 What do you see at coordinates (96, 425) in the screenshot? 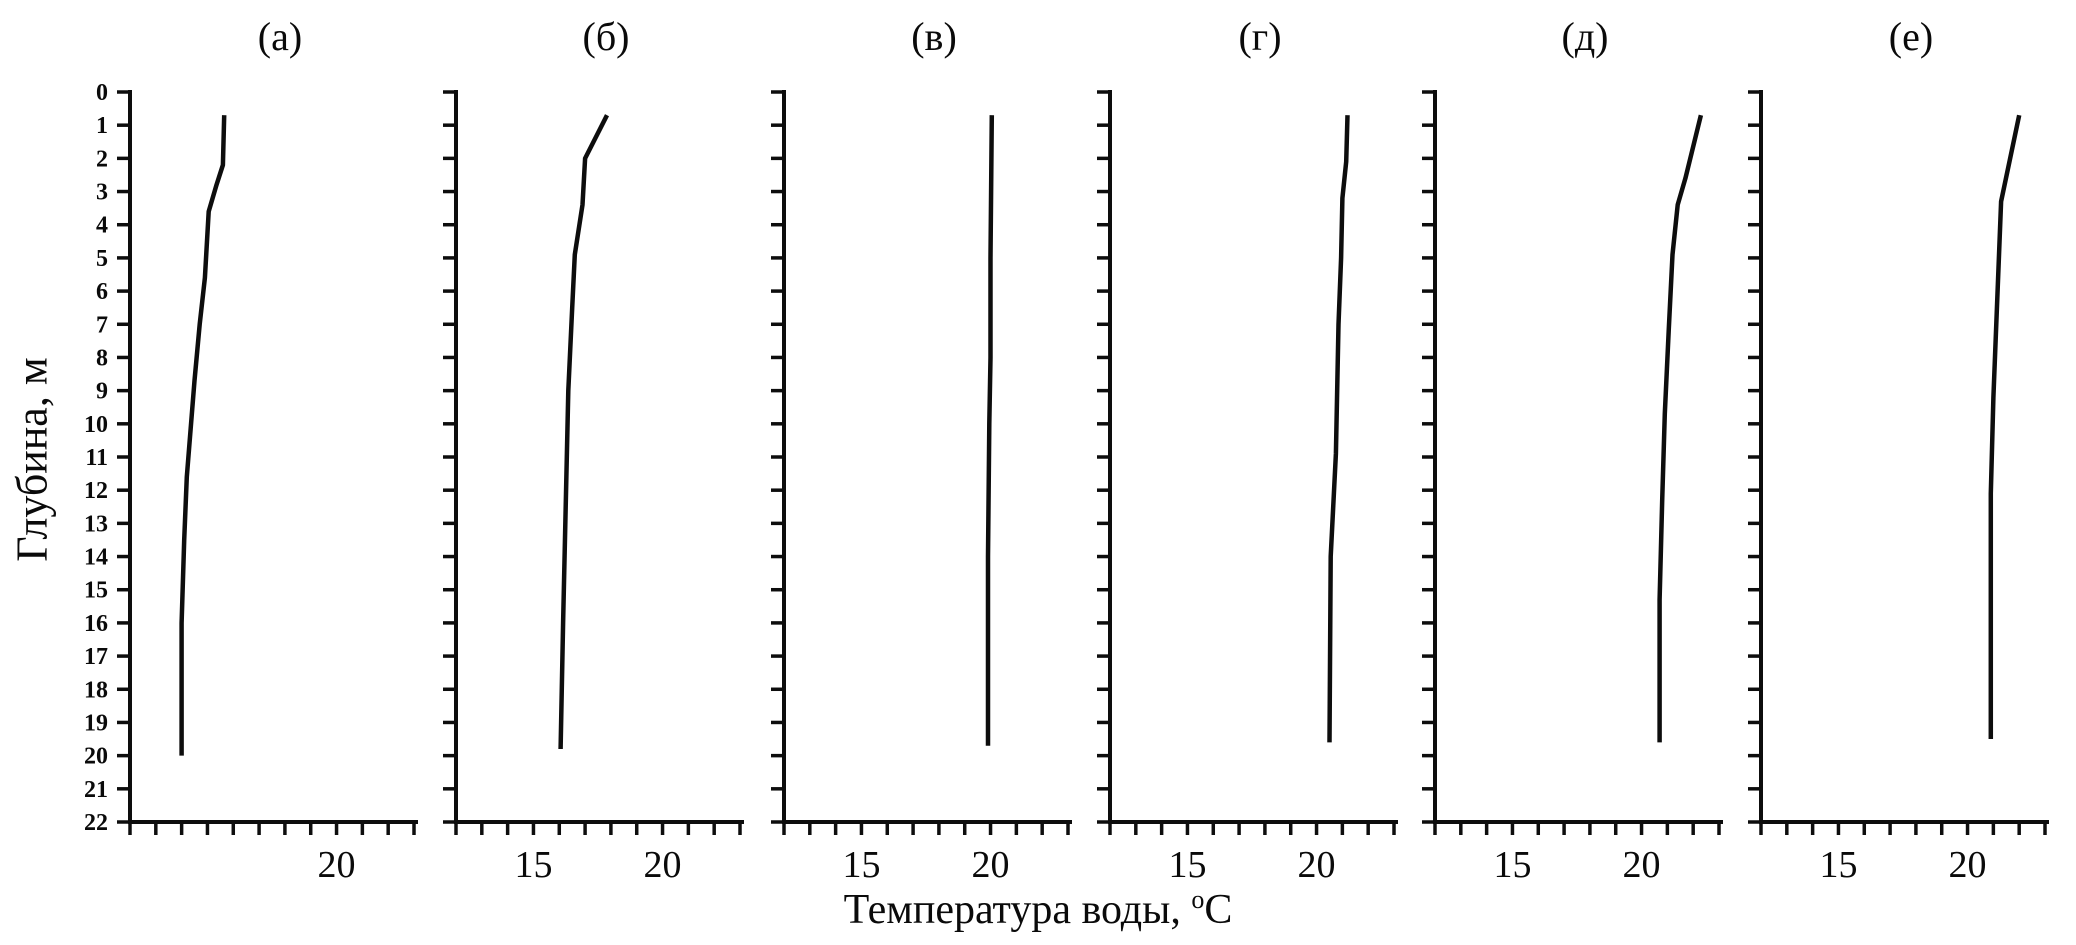
I see `y-tick-label: 10` at bounding box center [96, 425].